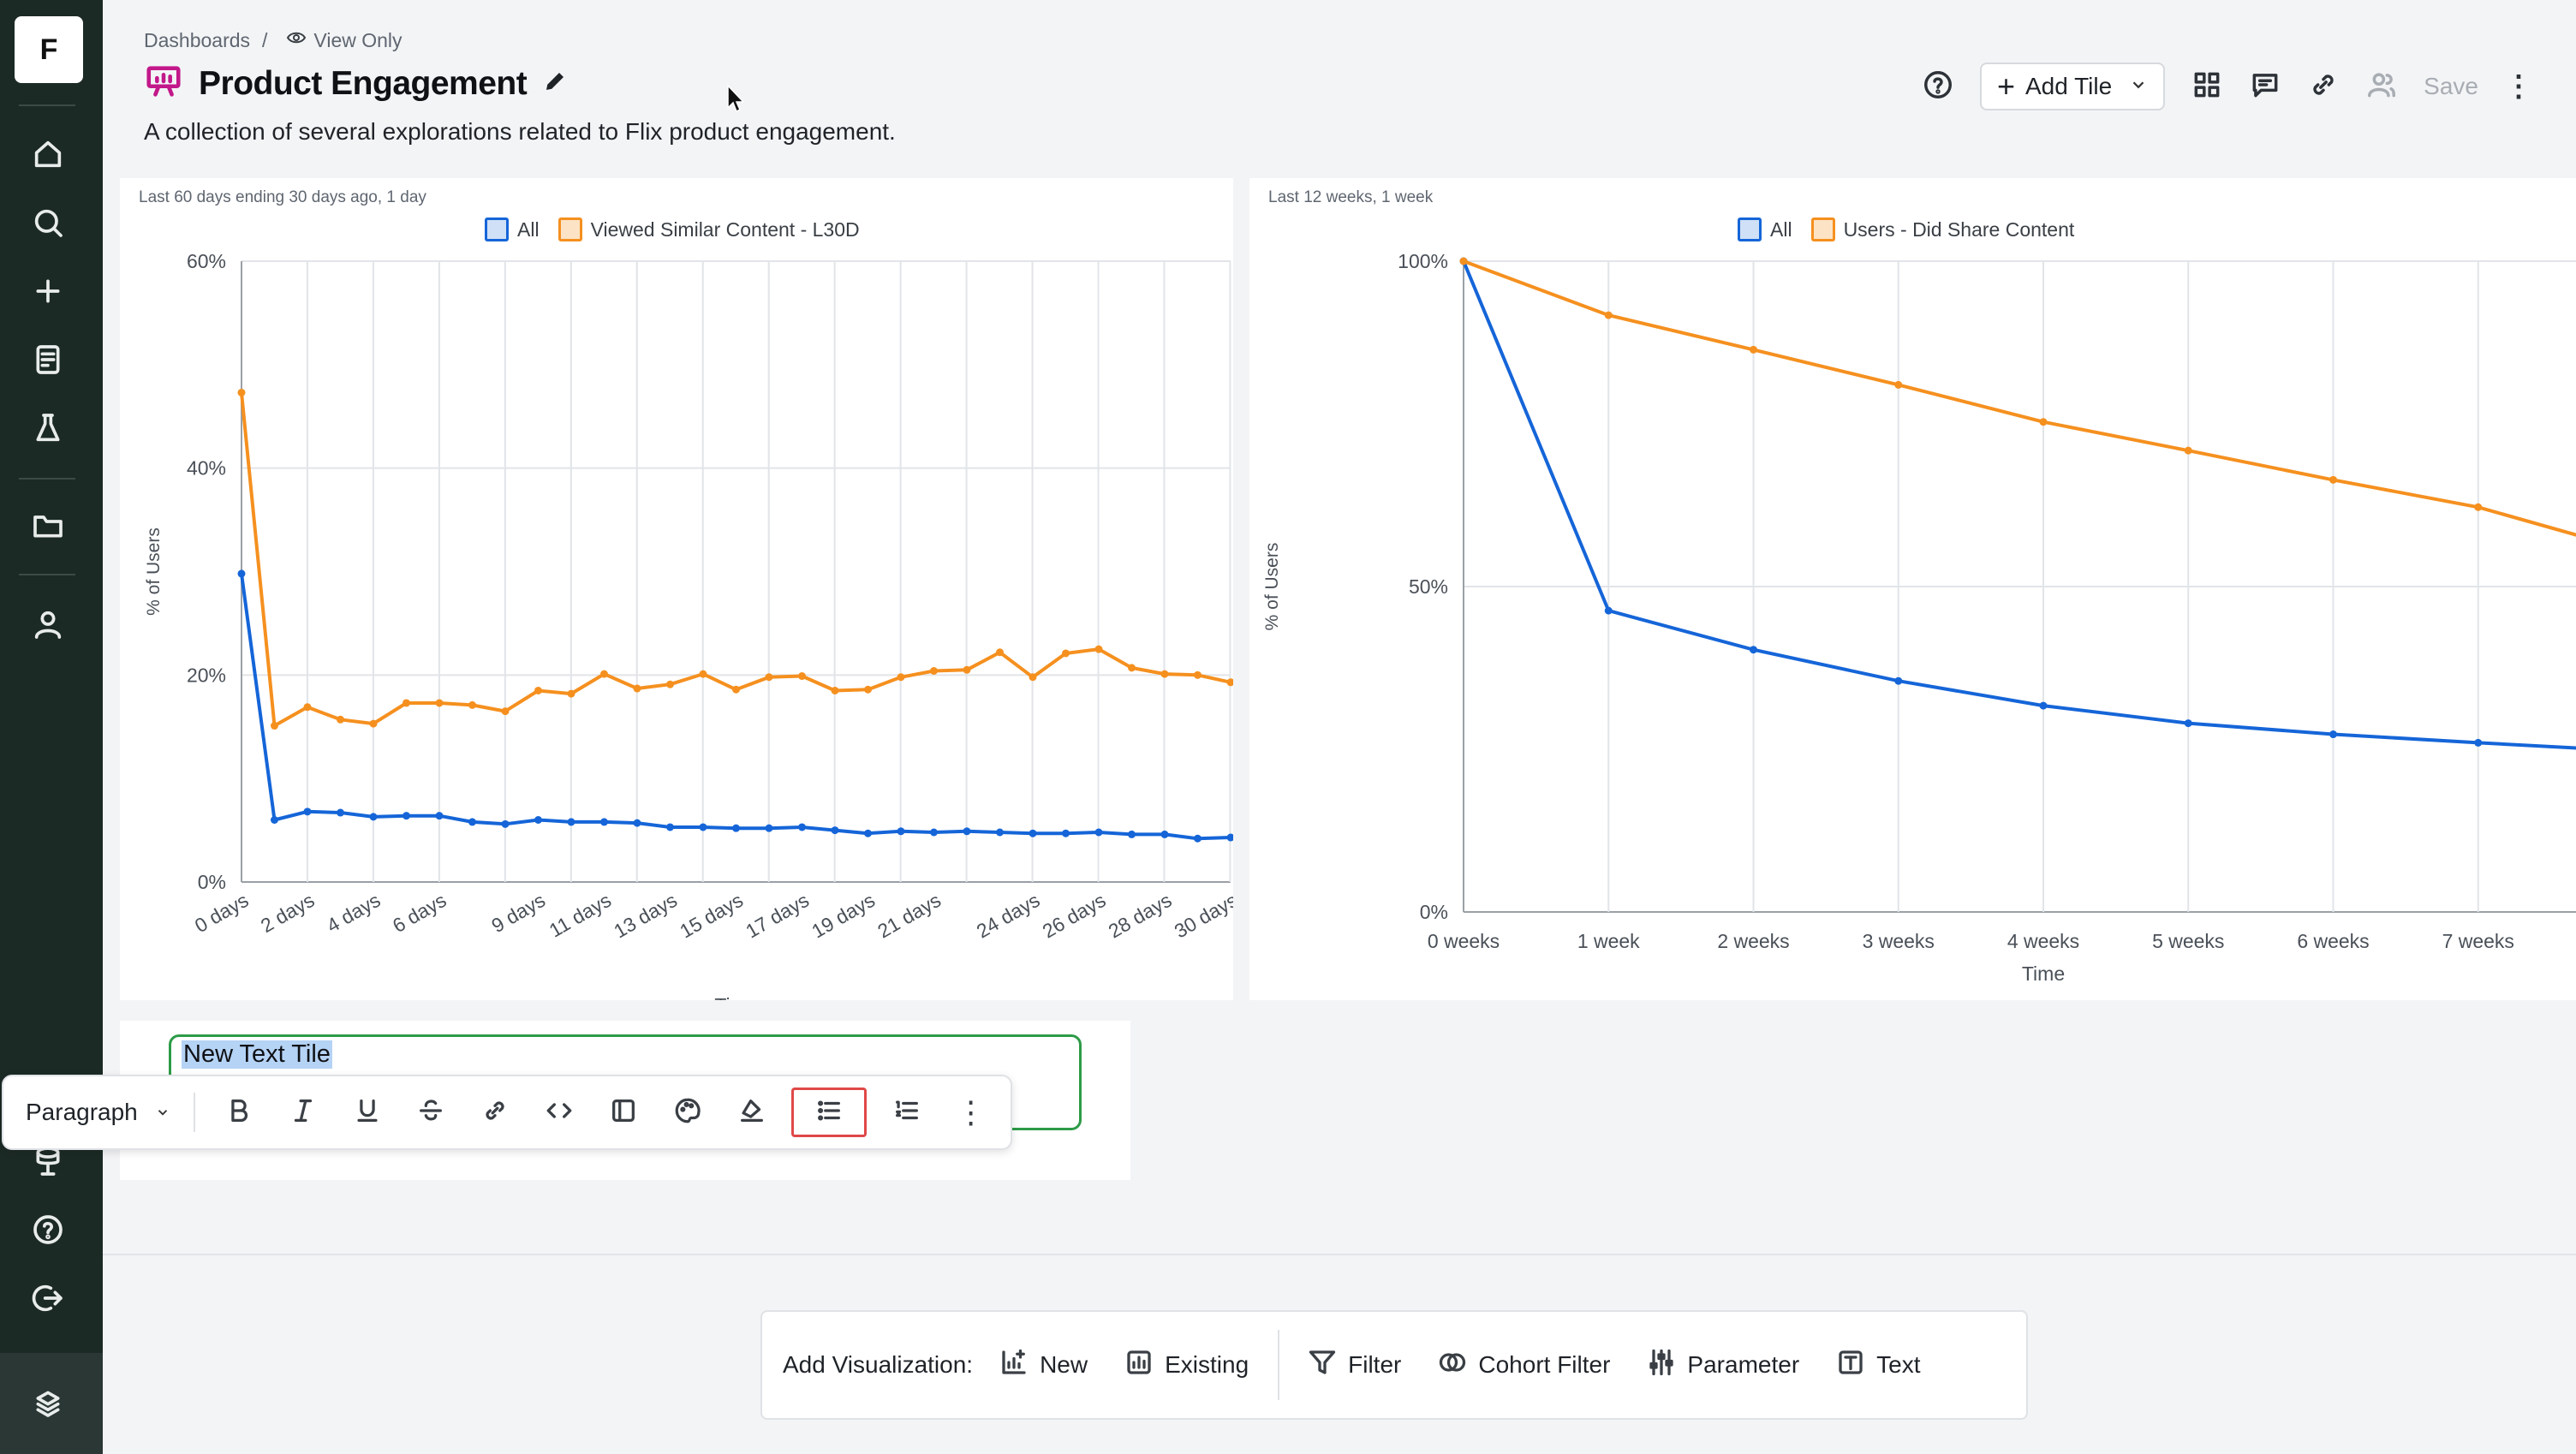 The image size is (2576, 1454). Describe the element at coordinates (2323, 87) in the screenshot. I see `link-icon` at that location.